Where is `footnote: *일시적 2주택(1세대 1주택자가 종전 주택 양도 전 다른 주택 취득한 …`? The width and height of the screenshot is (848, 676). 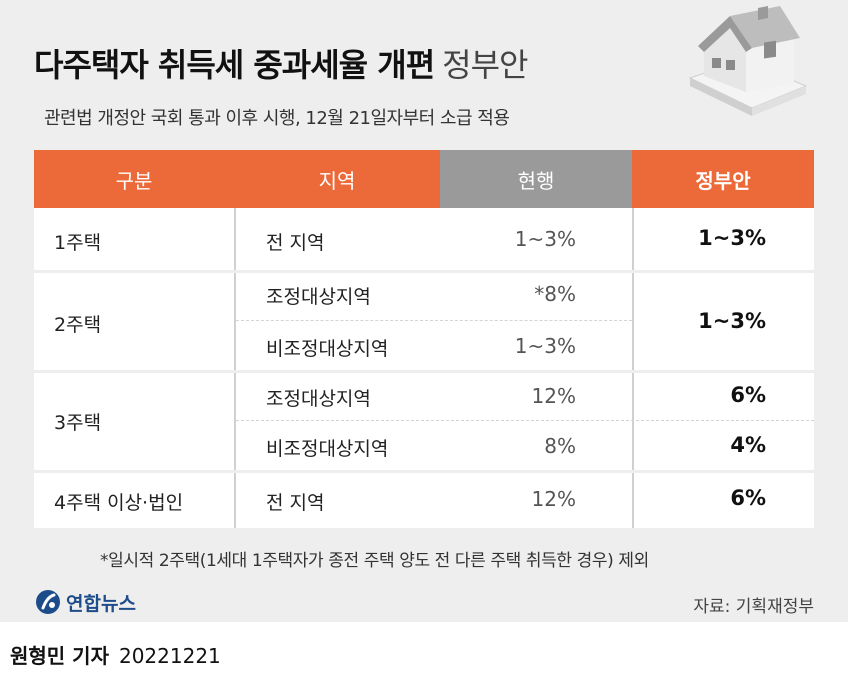
footnote: *일시적 2주택(1세대 1주택자가 종전 주택 양도 전 다른 주택 취득한 … is located at coordinates (374, 561).